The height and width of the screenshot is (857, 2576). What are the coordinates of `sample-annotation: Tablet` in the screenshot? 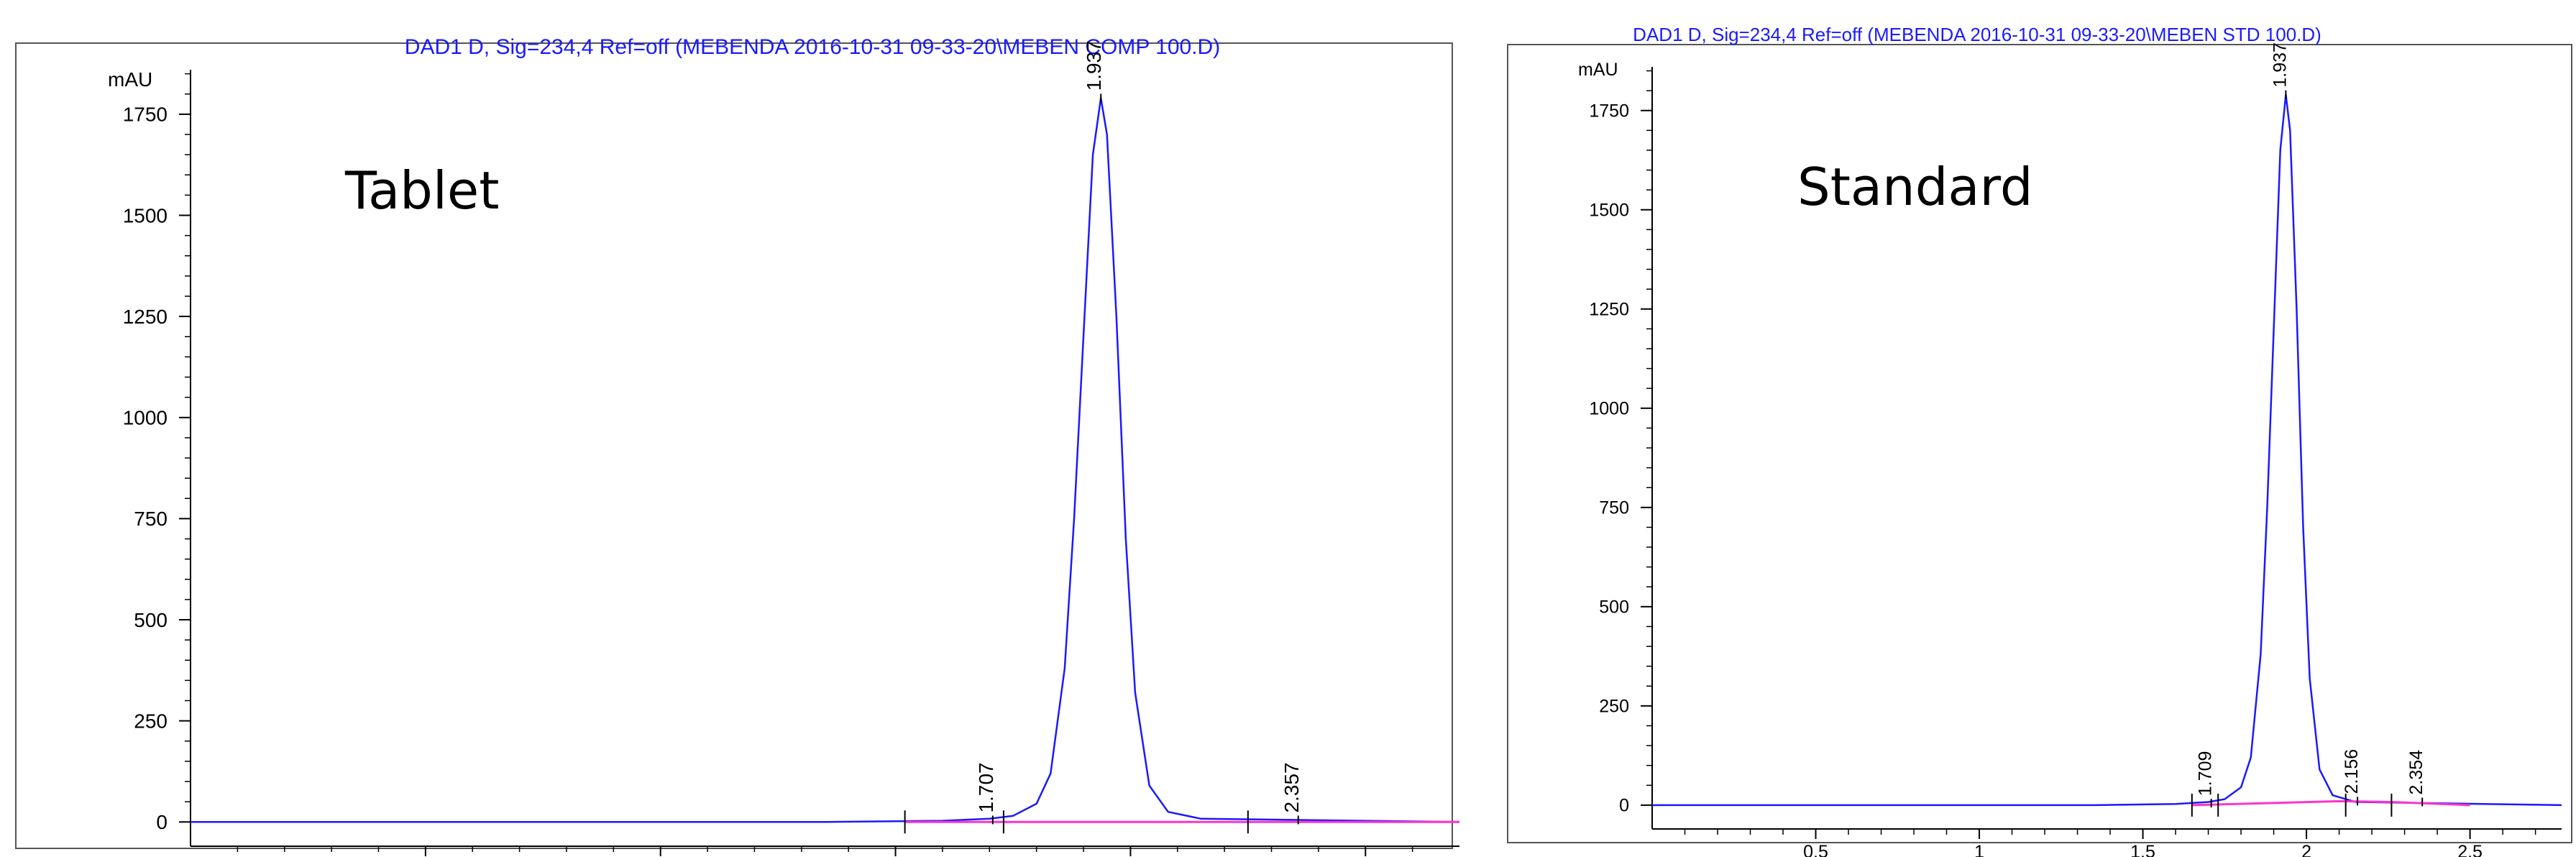 It's located at (421, 190).